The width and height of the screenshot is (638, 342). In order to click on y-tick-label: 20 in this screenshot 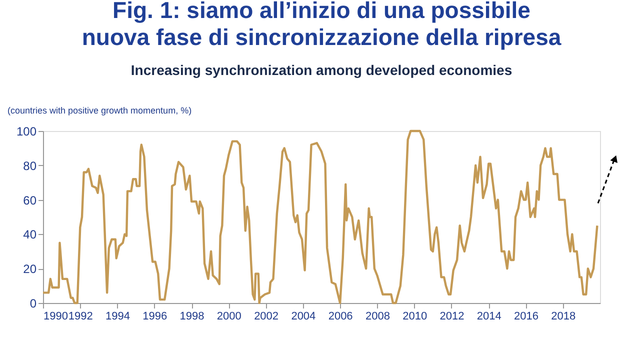, I will do `click(30, 269)`.